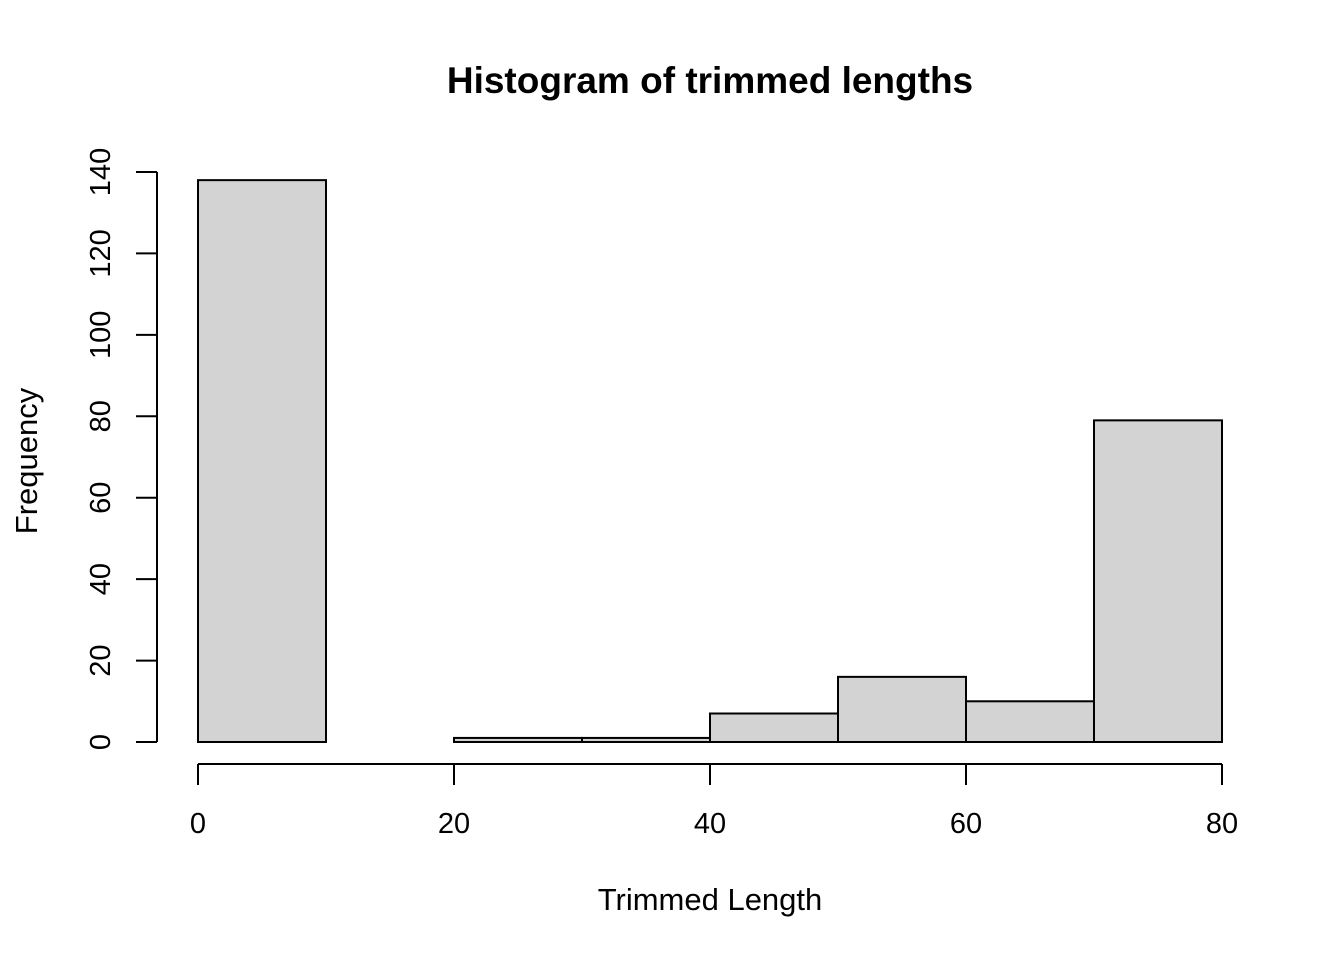 This screenshot has height=960, width=1344. What do you see at coordinates (710, 899) in the screenshot?
I see `x-axis-label: Trimmed Length` at bounding box center [710, 899].